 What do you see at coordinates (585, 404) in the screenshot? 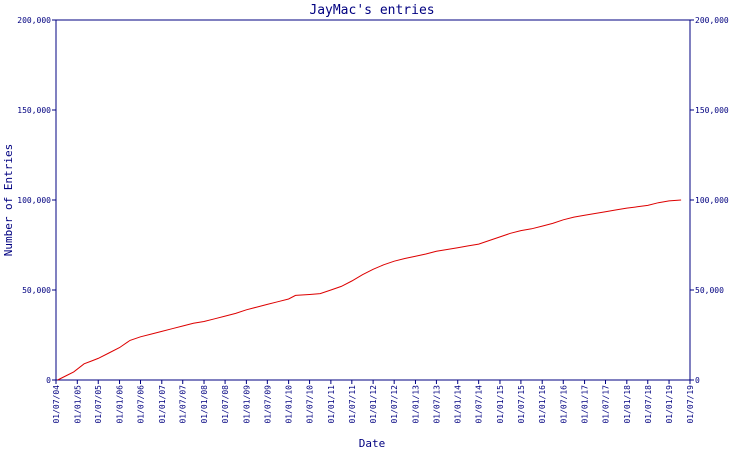
I see `x-tick-label: 01/01/17` at bounding box center [585, 404].